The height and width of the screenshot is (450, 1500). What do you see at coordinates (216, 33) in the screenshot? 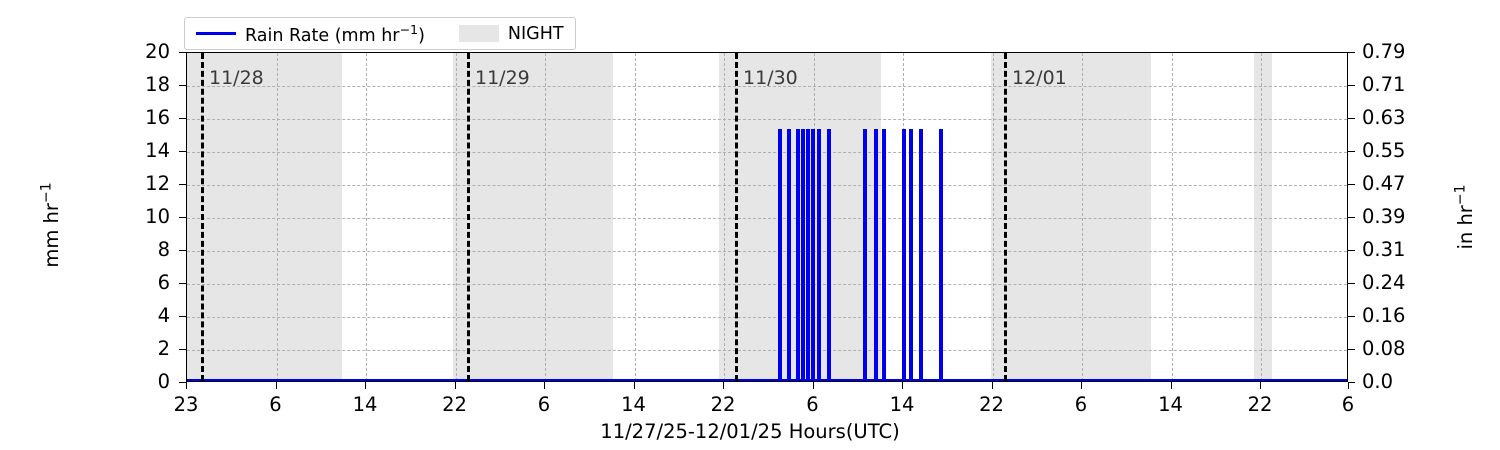
I see `rain-rate-line-swatch` at bounding box center [216, 33].